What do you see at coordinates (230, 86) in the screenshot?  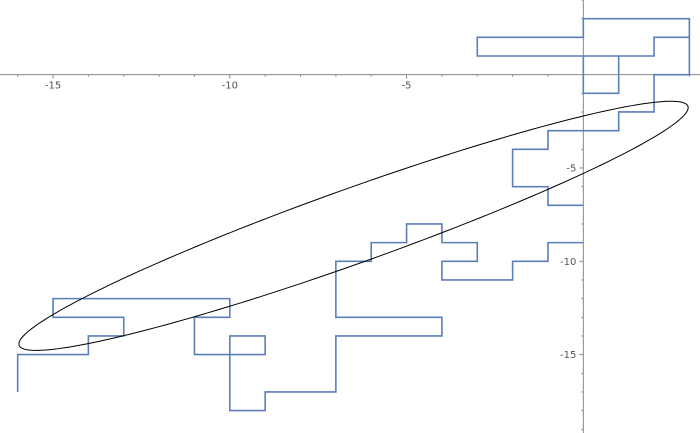 I see `x-tick-label: -10` at bounding box center [230, 86].